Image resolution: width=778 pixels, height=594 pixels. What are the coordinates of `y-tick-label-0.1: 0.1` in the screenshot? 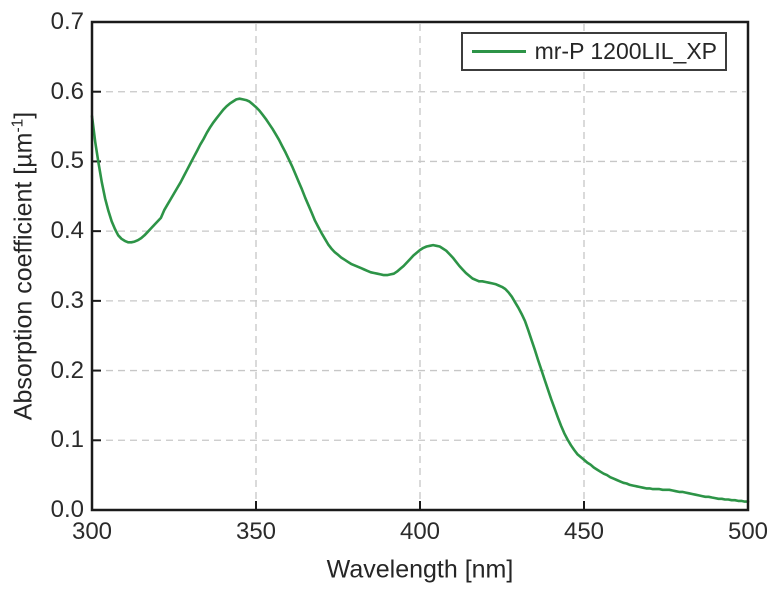 It's located at (67, 440).